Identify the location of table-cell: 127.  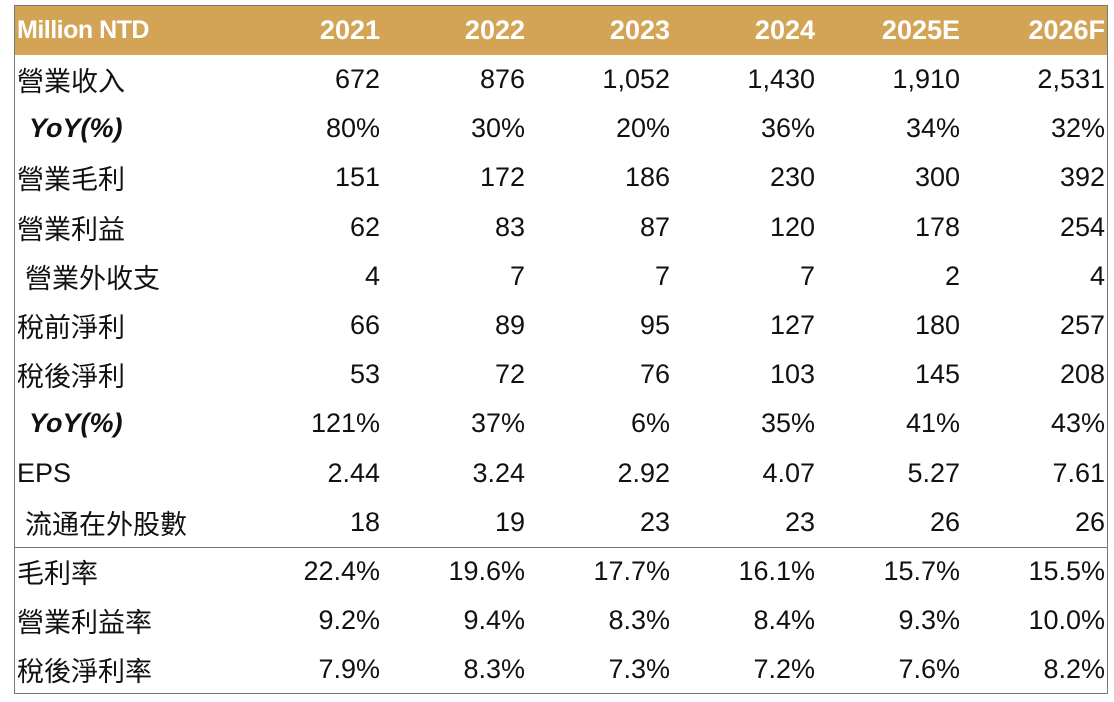
(792, 325).